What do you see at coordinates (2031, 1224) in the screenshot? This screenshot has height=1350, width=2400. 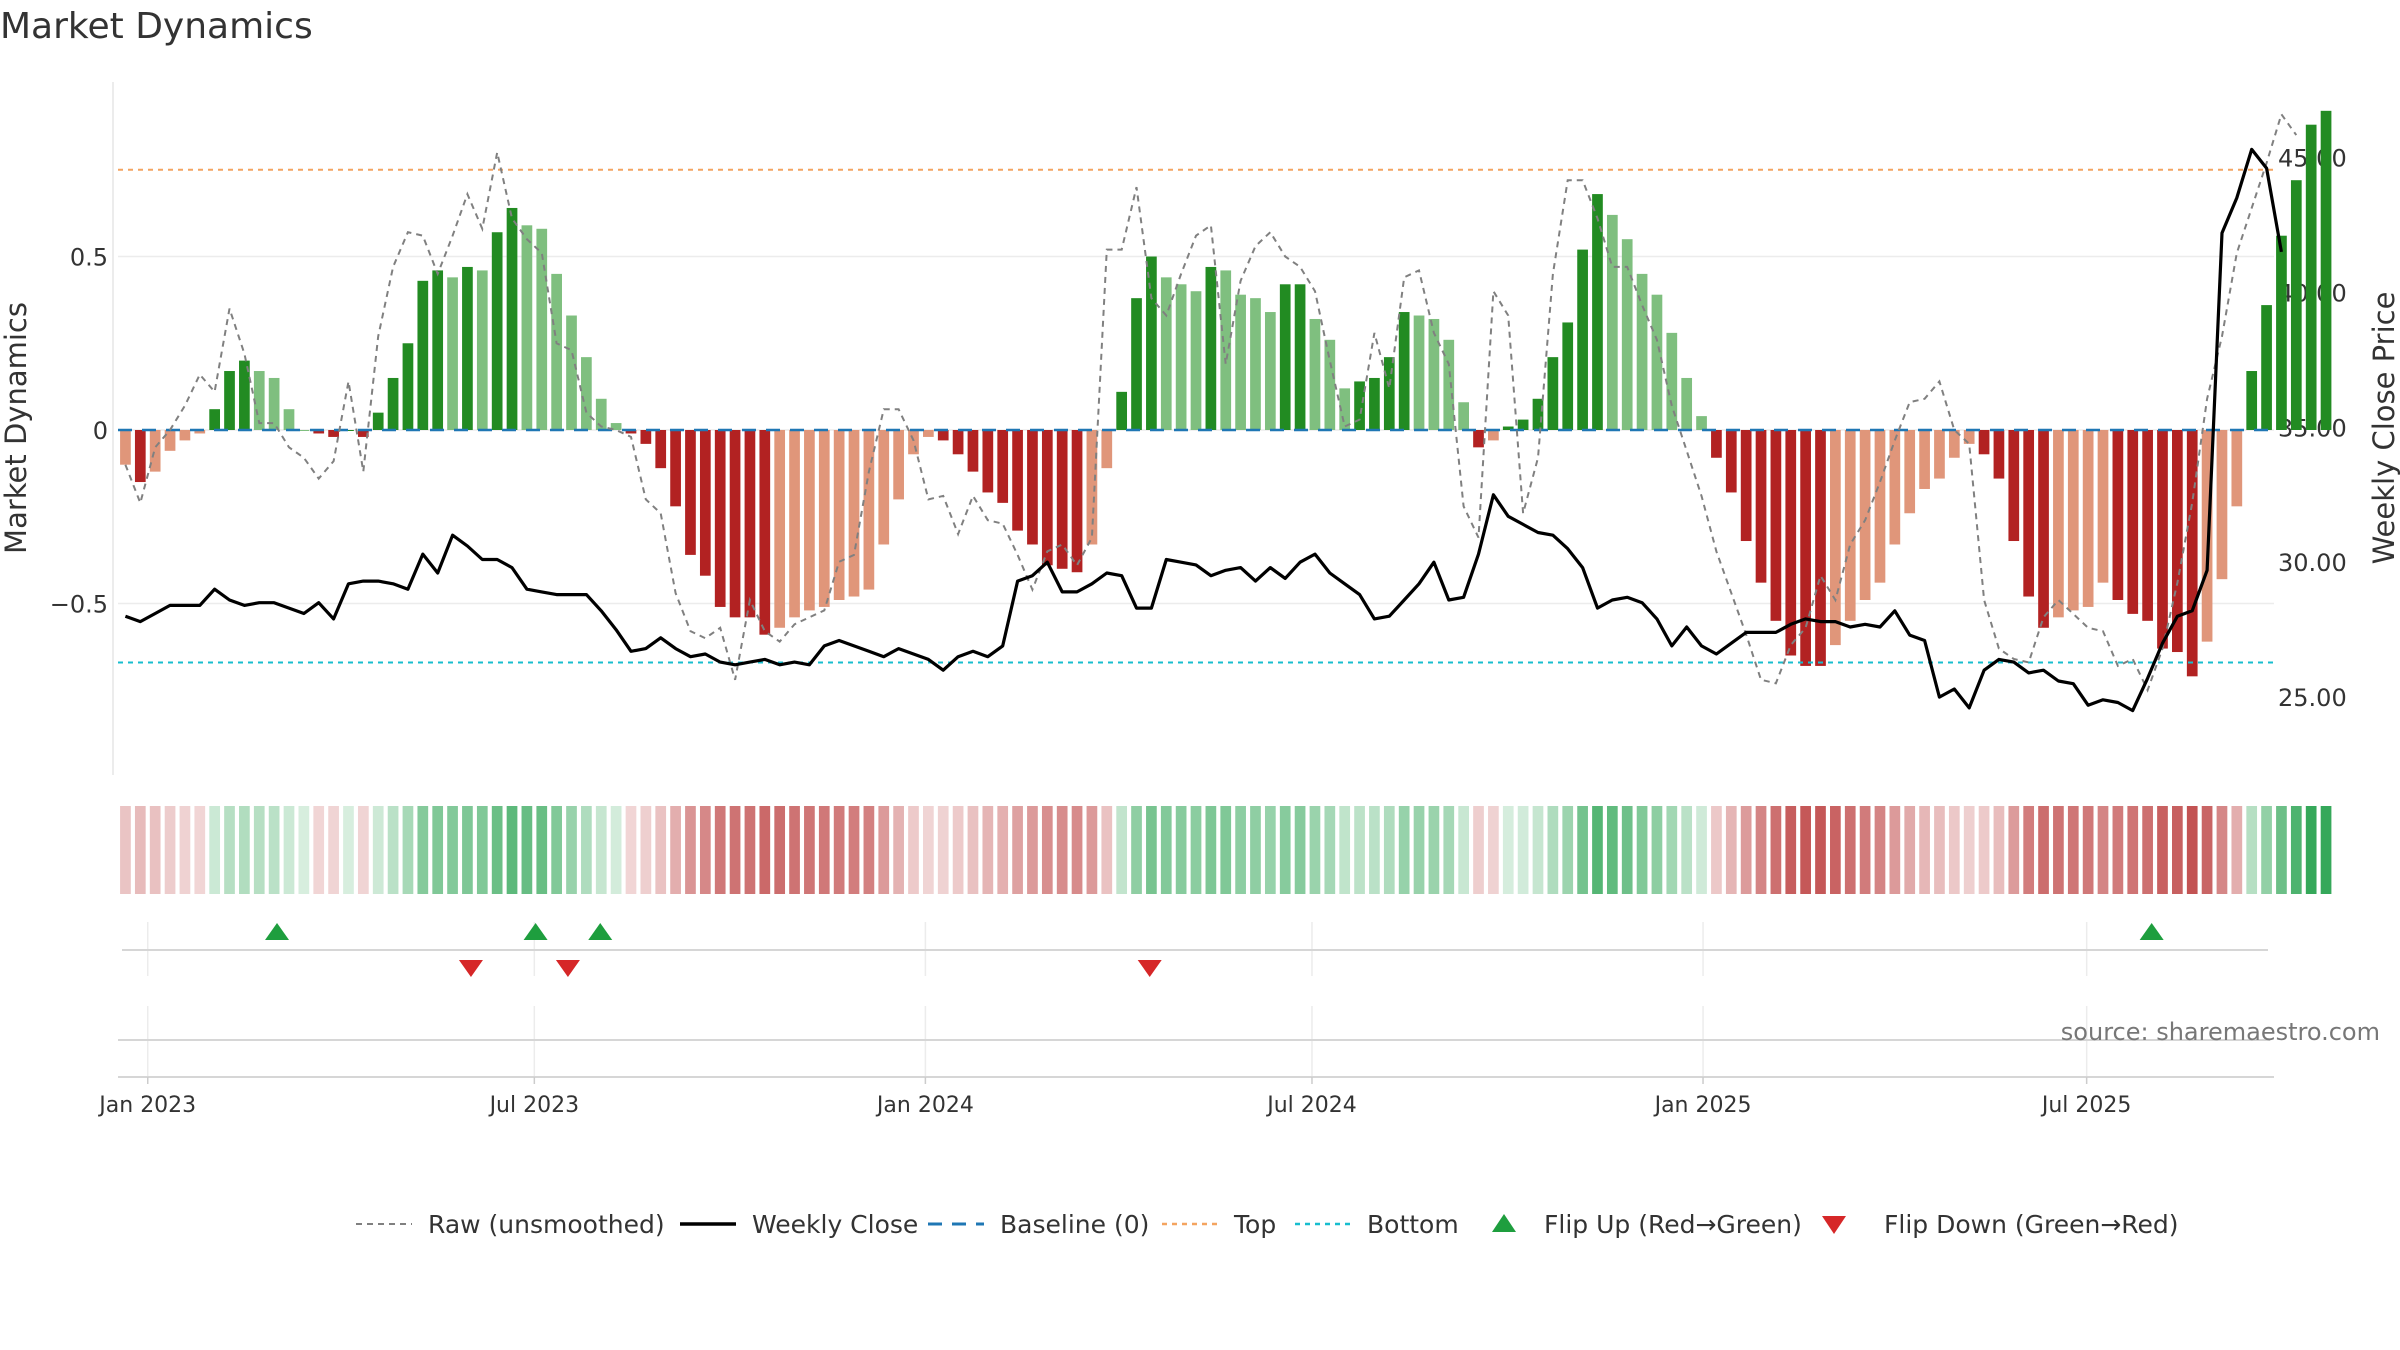 I see `legend-label: Flip Down (Green→Red)` at bounding box center [2031, 1224].